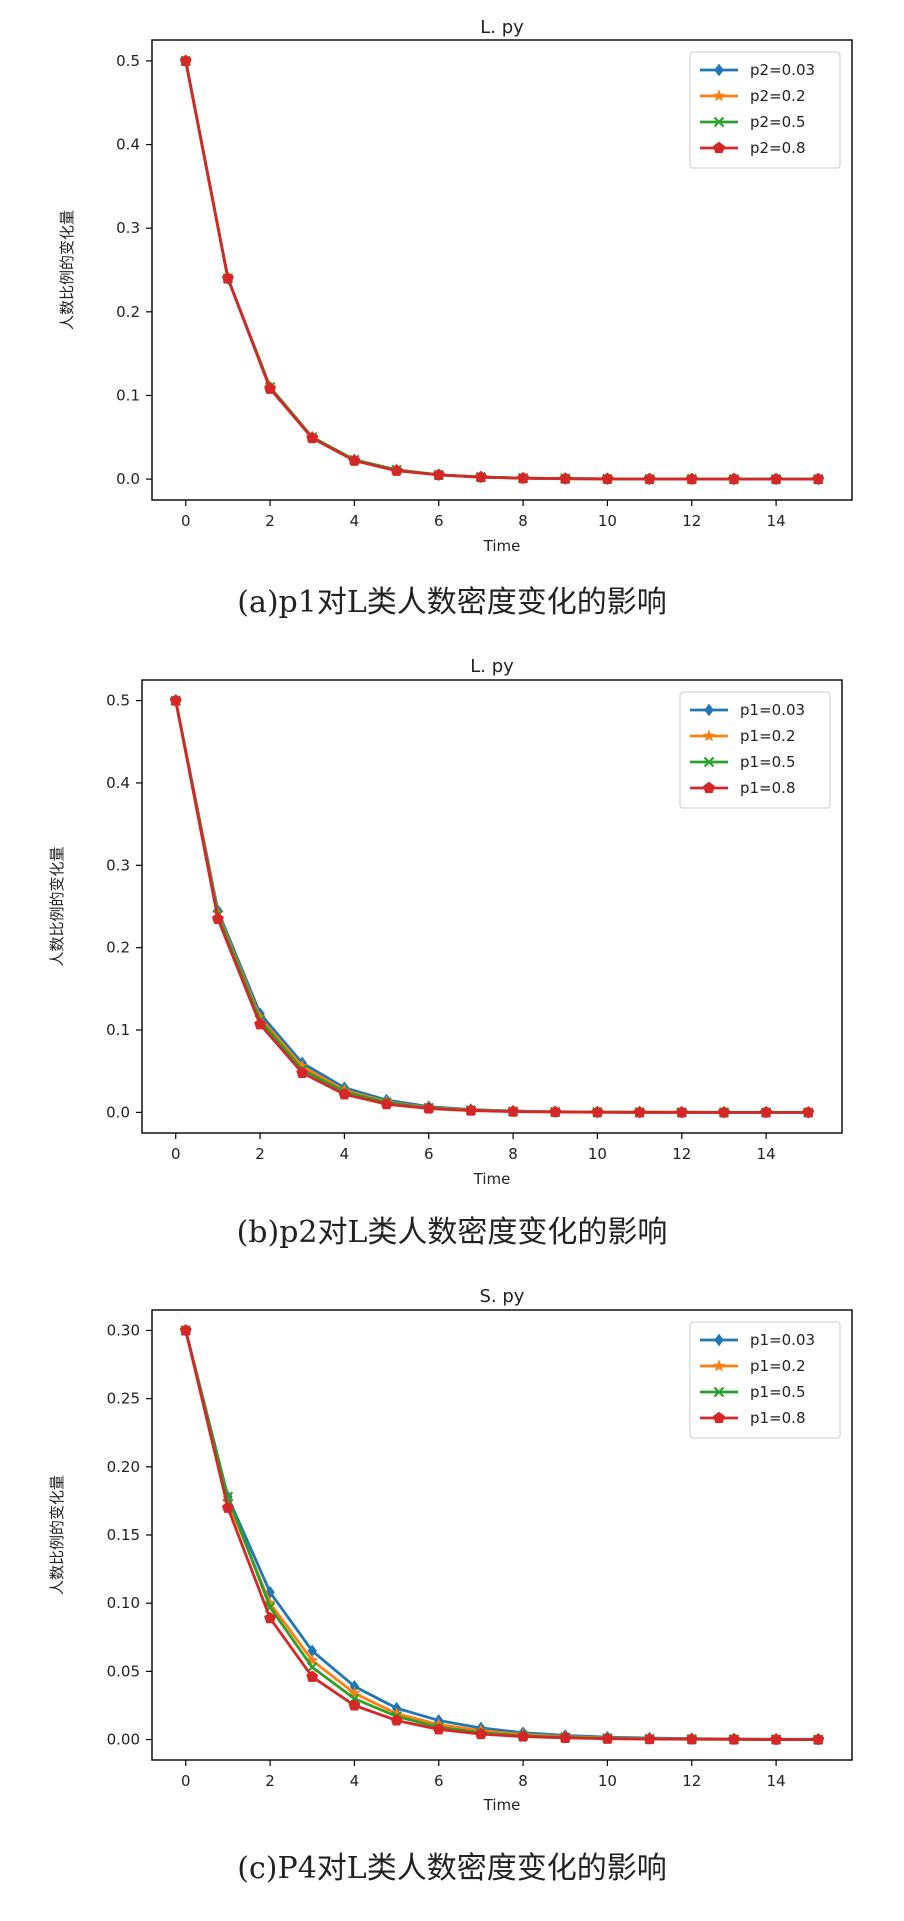 This screenshot has width=904, height=1921. I want to click on y-tick-label: 0.5, so click(128, 61).